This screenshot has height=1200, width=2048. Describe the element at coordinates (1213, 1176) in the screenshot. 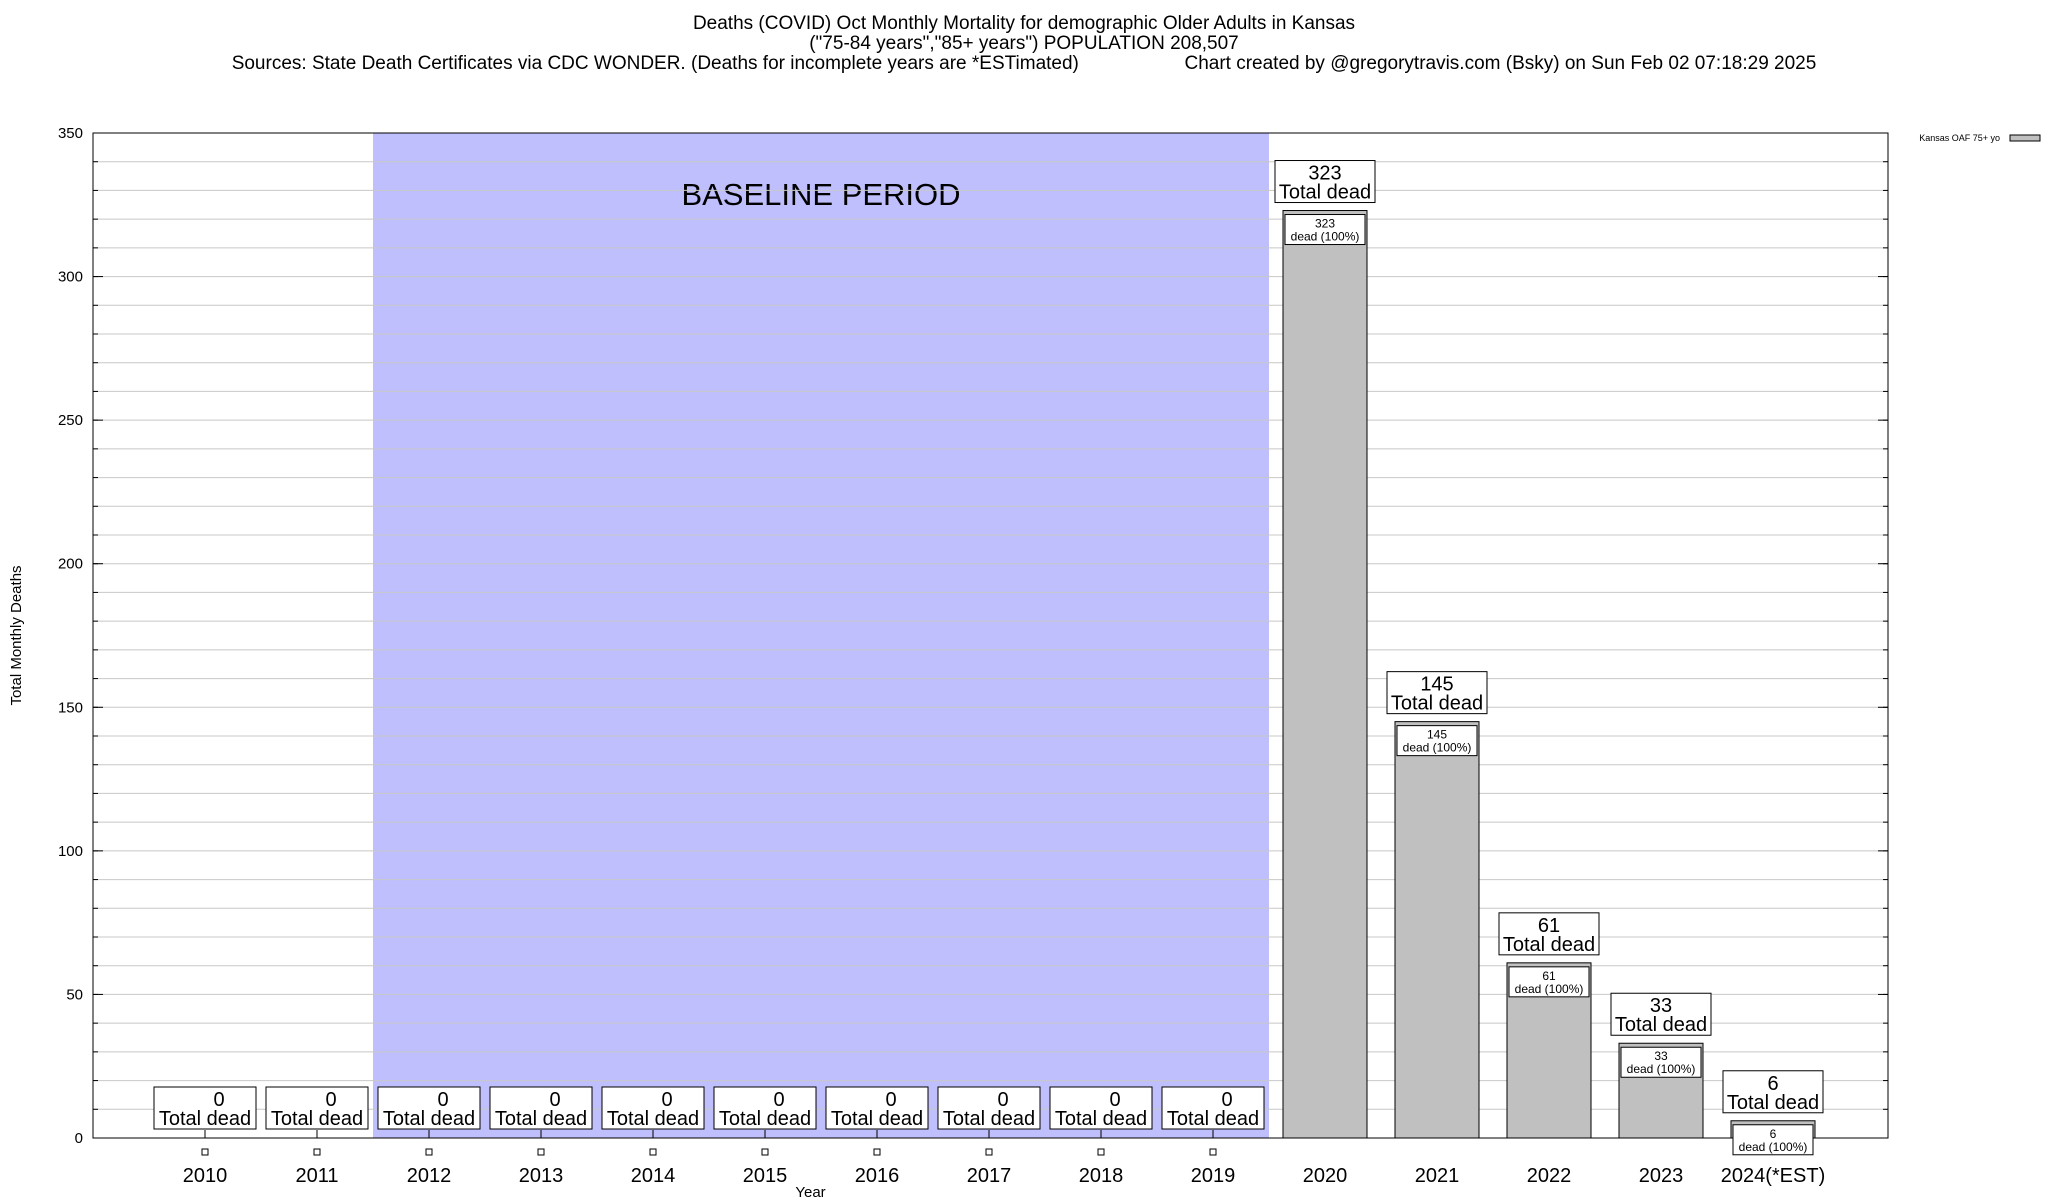

I see `x-tick-label: 2019` at that location.